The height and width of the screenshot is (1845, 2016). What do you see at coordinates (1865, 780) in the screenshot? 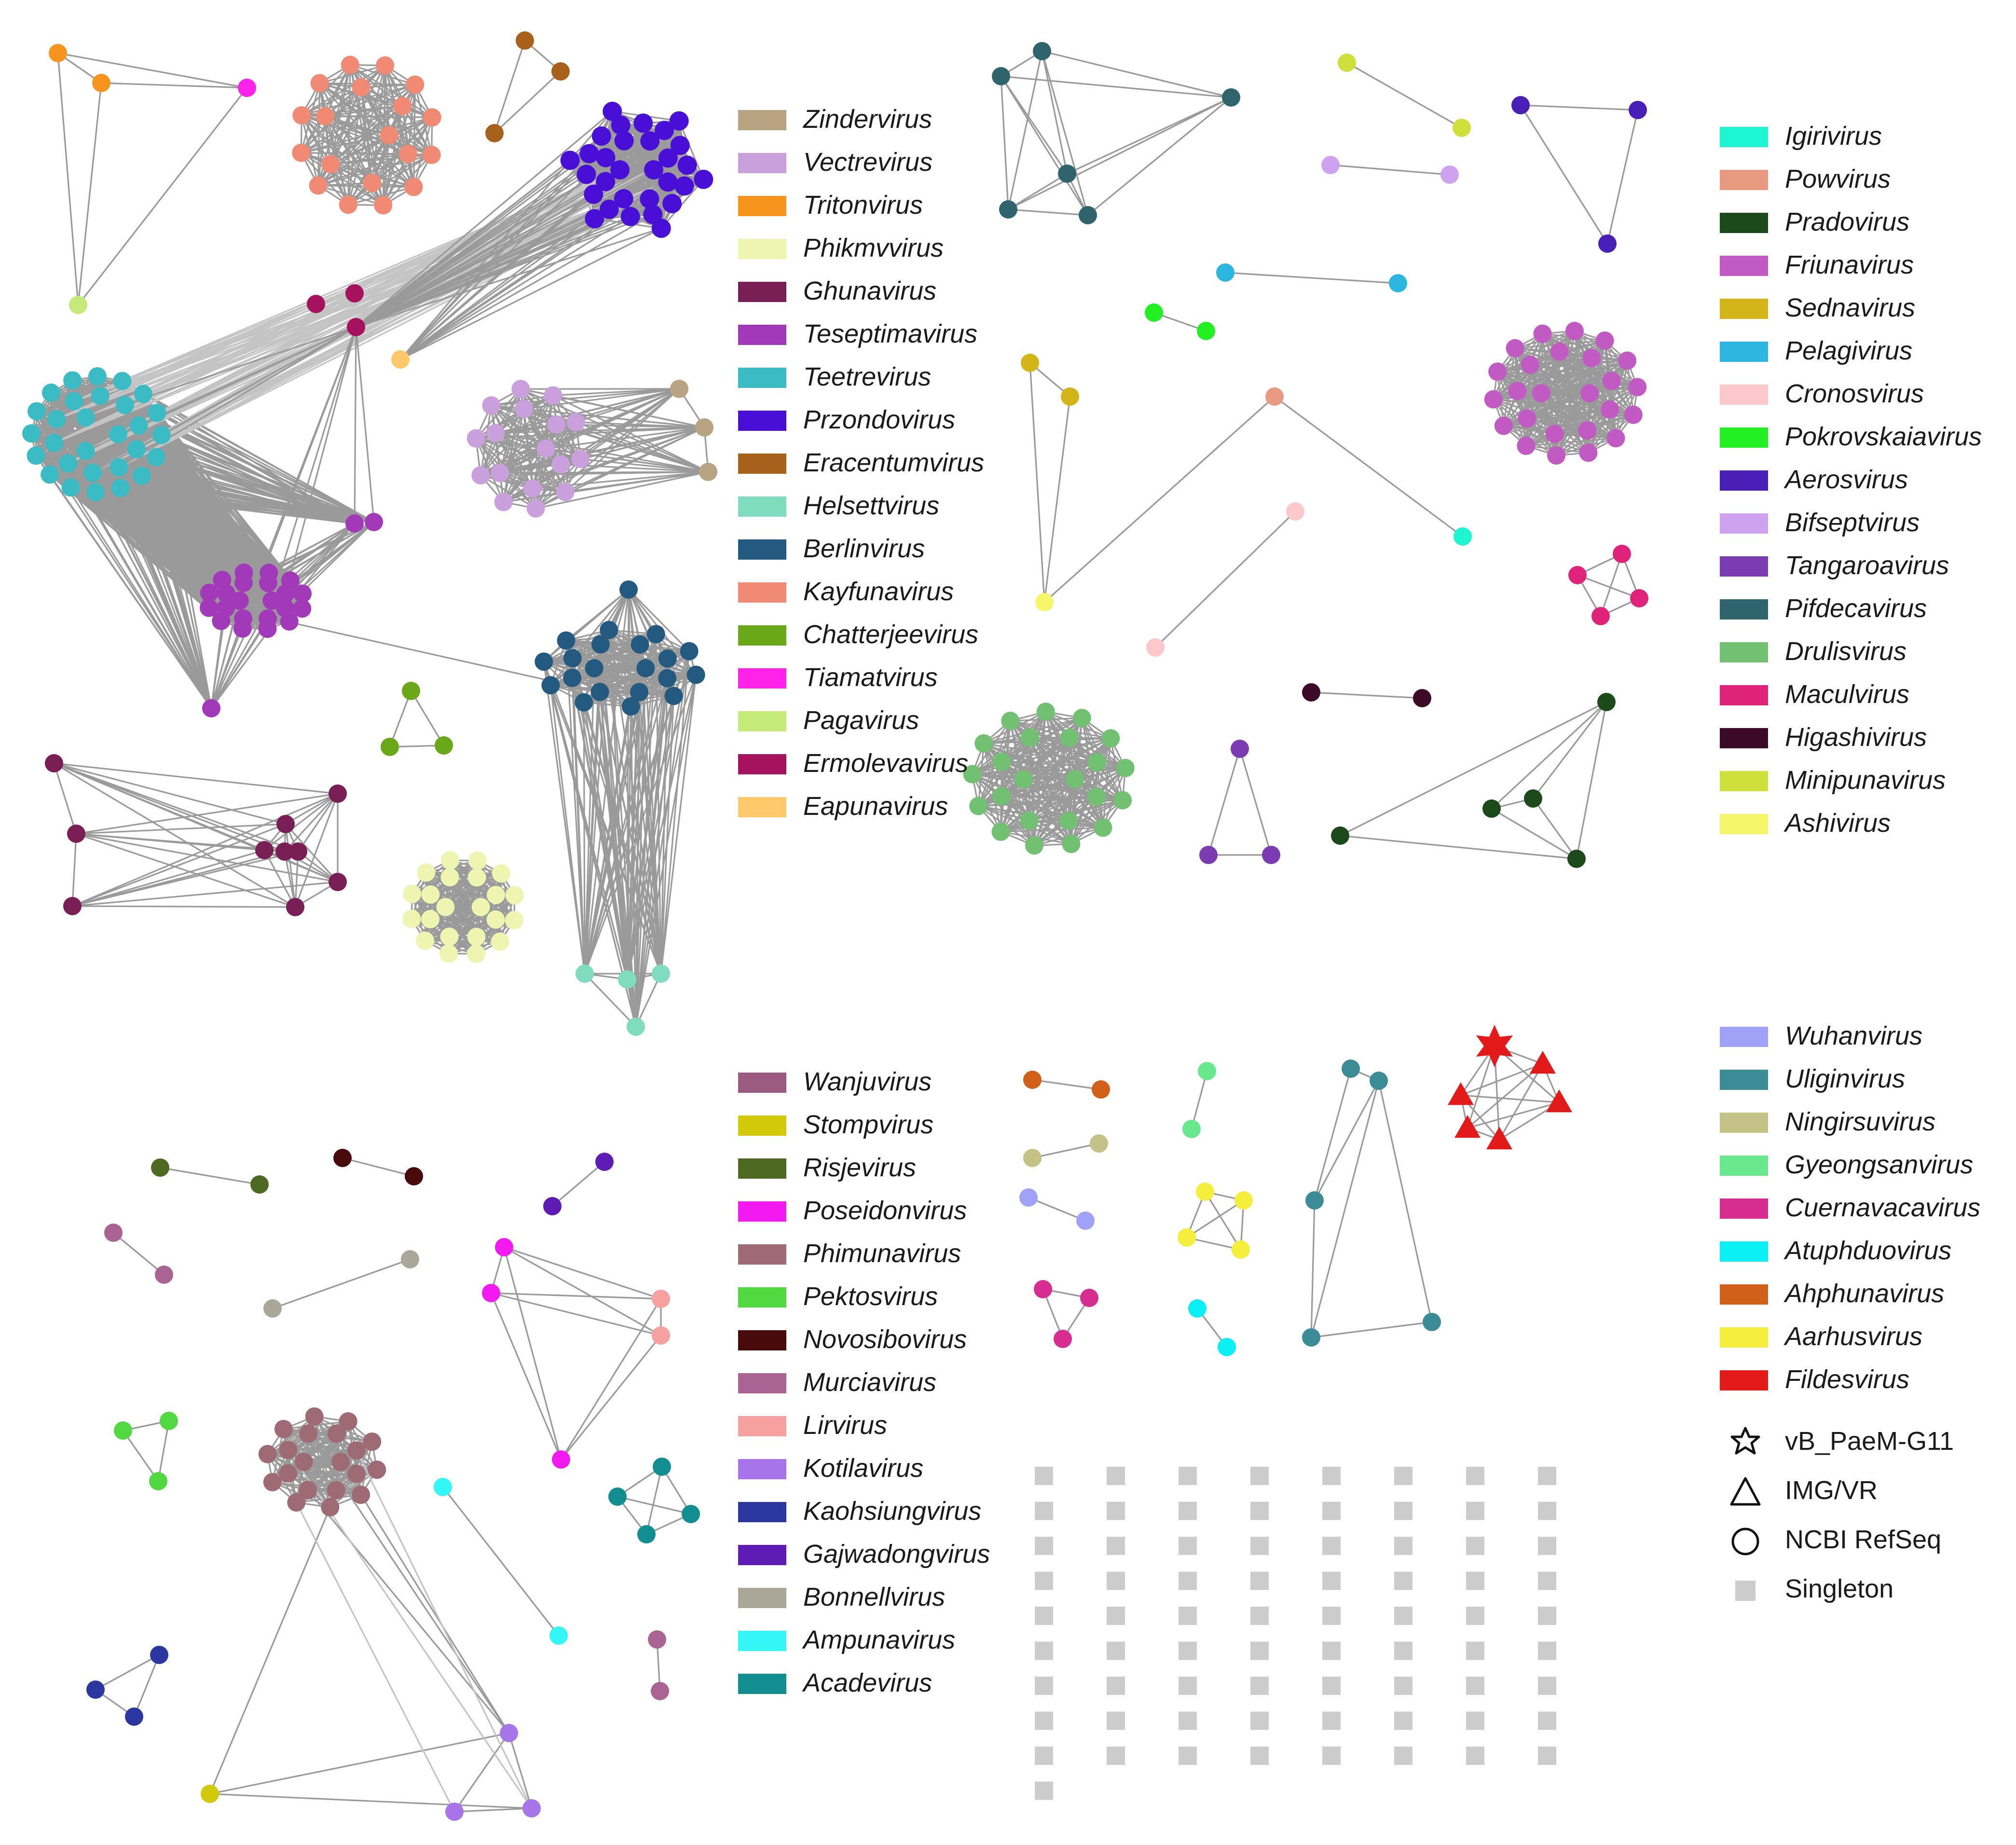
I see `legend-label: Minipunavirus` at bounding box center [1865, 780].